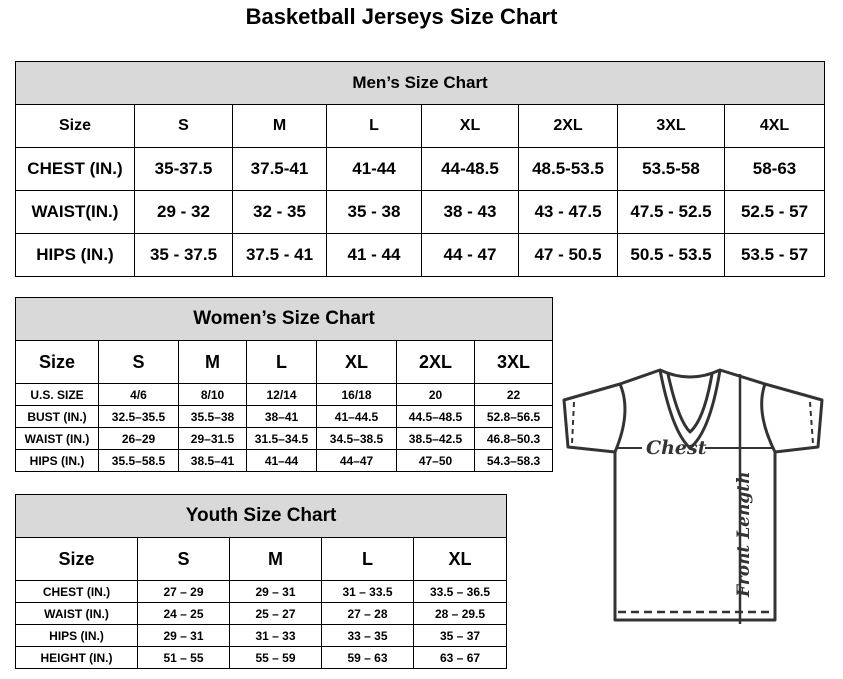 The image size is (843, 679). Describe the element at coordinates (693, 496) in the screenshot. I see `t-shirt-icon: Chest Front Length` at that location.